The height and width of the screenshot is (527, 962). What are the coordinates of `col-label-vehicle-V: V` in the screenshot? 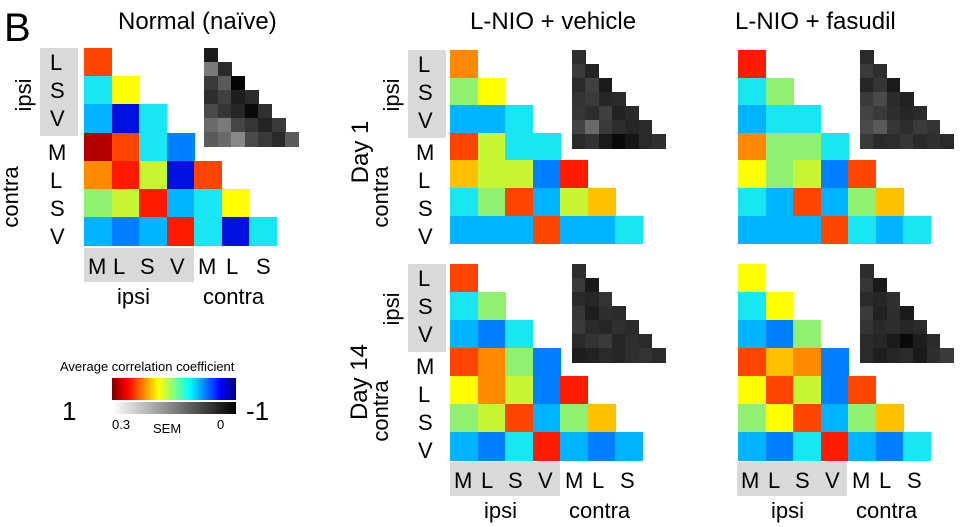 It's located at (545, 480).